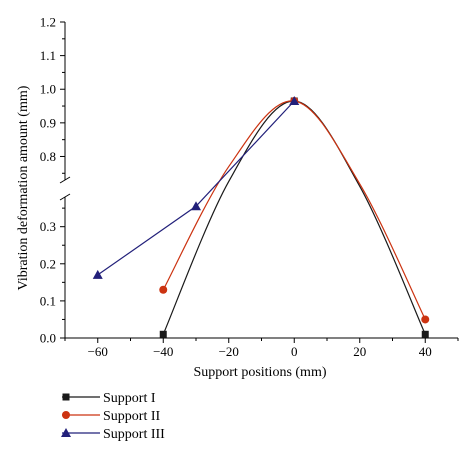 The height and width of the screenshot is (459, 474). I want to click on y-axis-label: Vibration deformation amount (mm), so click(23, 187).